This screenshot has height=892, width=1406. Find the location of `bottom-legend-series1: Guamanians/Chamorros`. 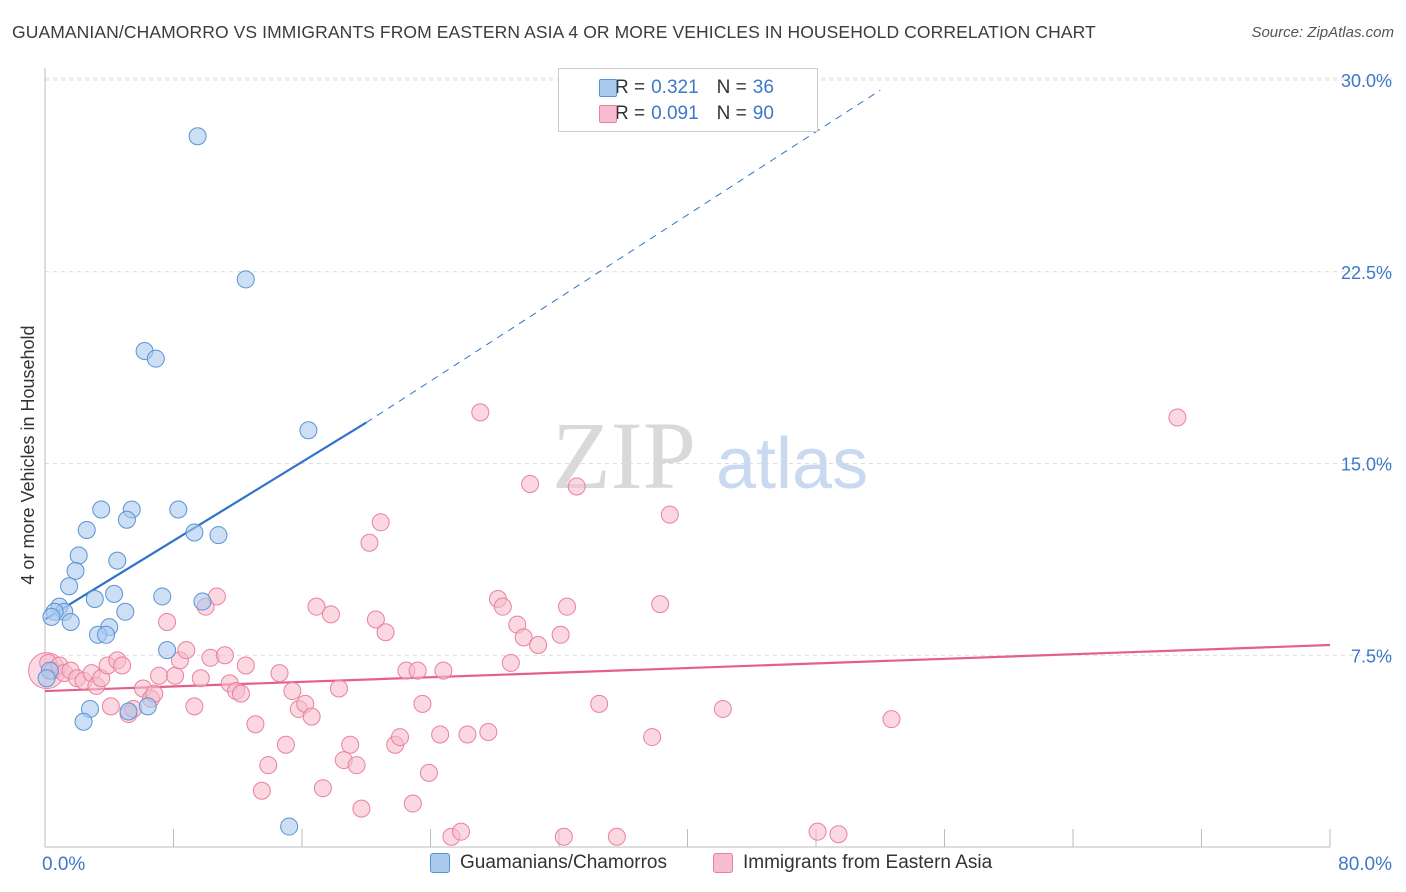

bottom-legend-series1: Guamanians/Chamorros is located at coordinates (548, 863).